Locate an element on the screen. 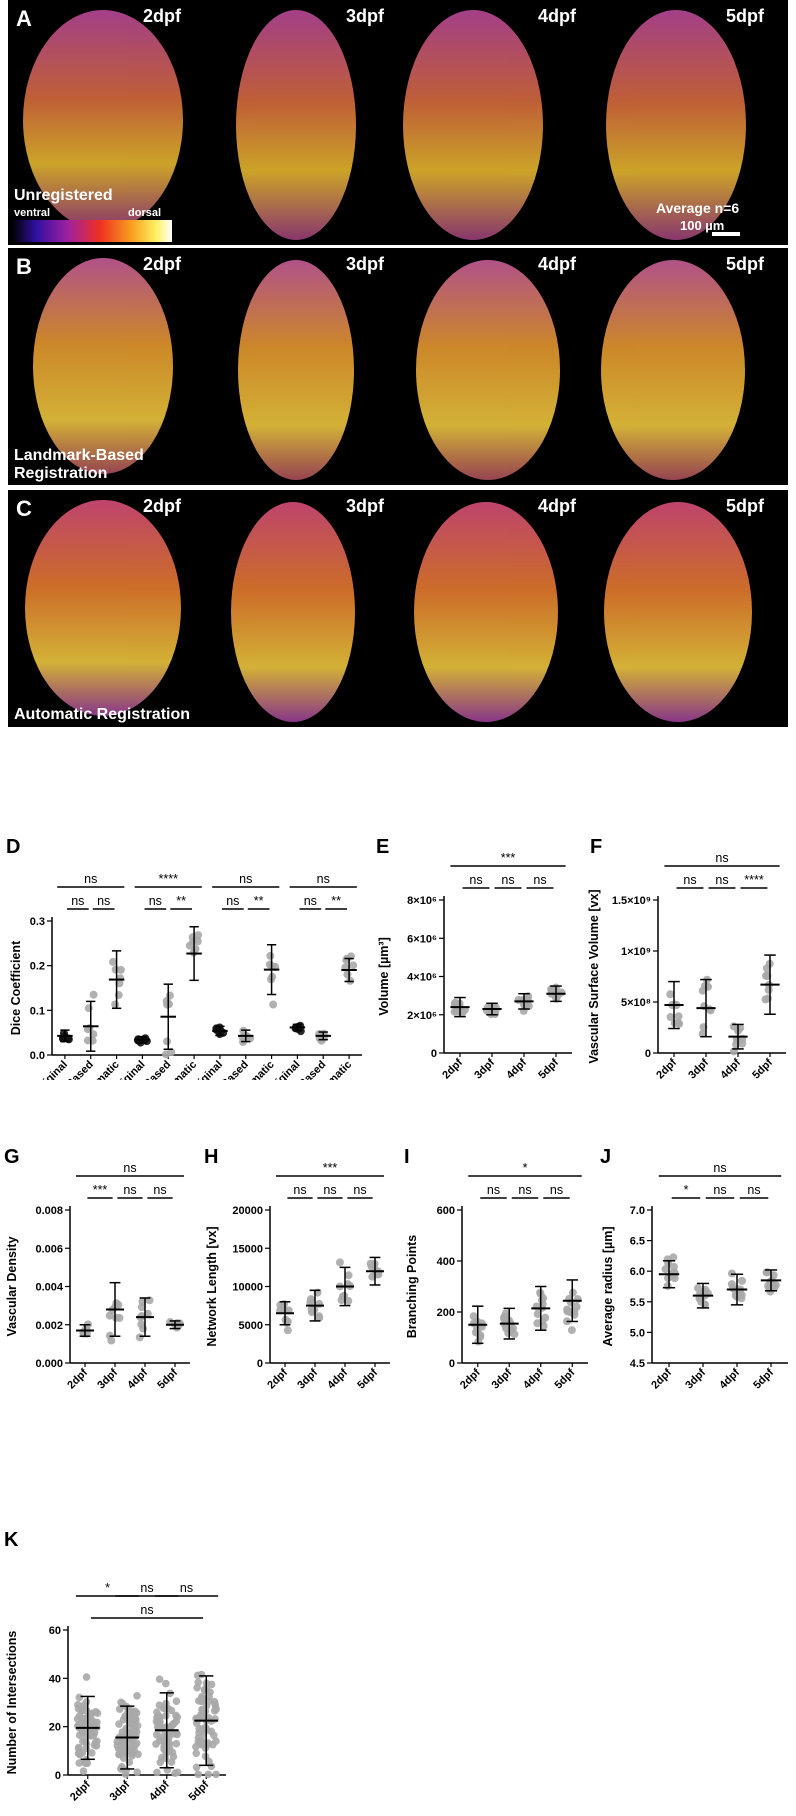  y-tick-label: 1×10⁹ is located at coordinates (636, 952).